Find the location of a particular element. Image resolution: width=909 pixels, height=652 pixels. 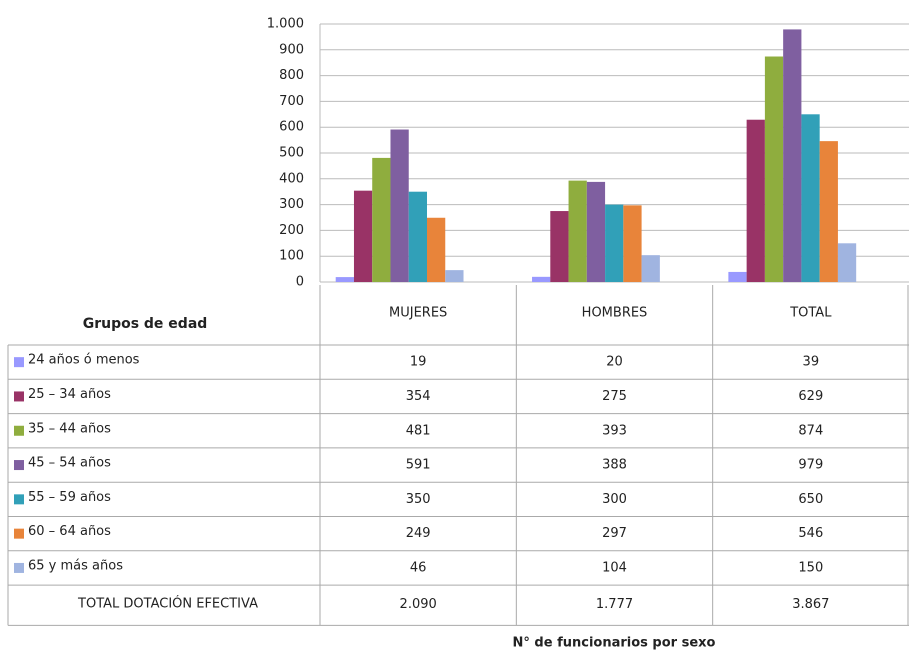

legend-label: 60 – 64 años is located at coordinates (69, 531).